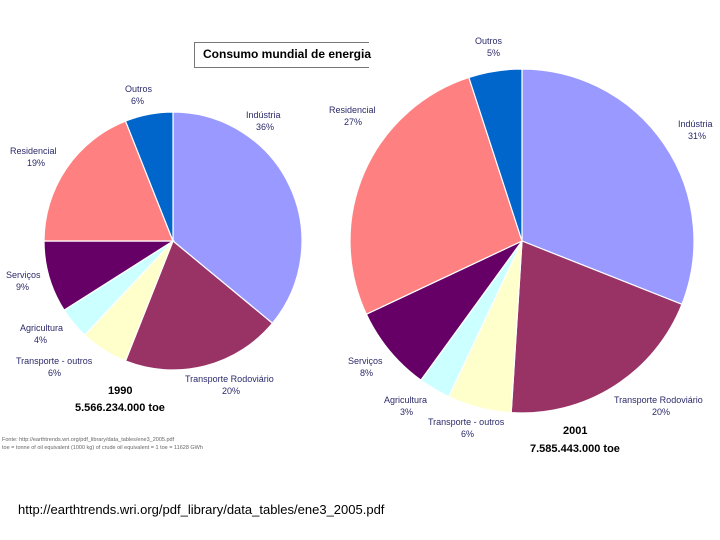 The image size is (720, 540). What do you see at coordinates (287, 54) in the screenshot?
I see `chart-title: Consumo mundial de energia` at bounding box center [287, 54].